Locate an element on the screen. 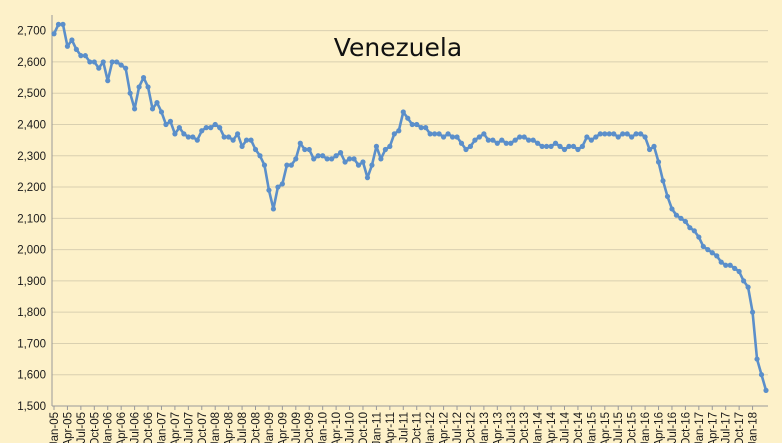 The height and width of the screenshot is (443, 782). x-tick-label: Jan-09 is located at coordinates (270, 427).